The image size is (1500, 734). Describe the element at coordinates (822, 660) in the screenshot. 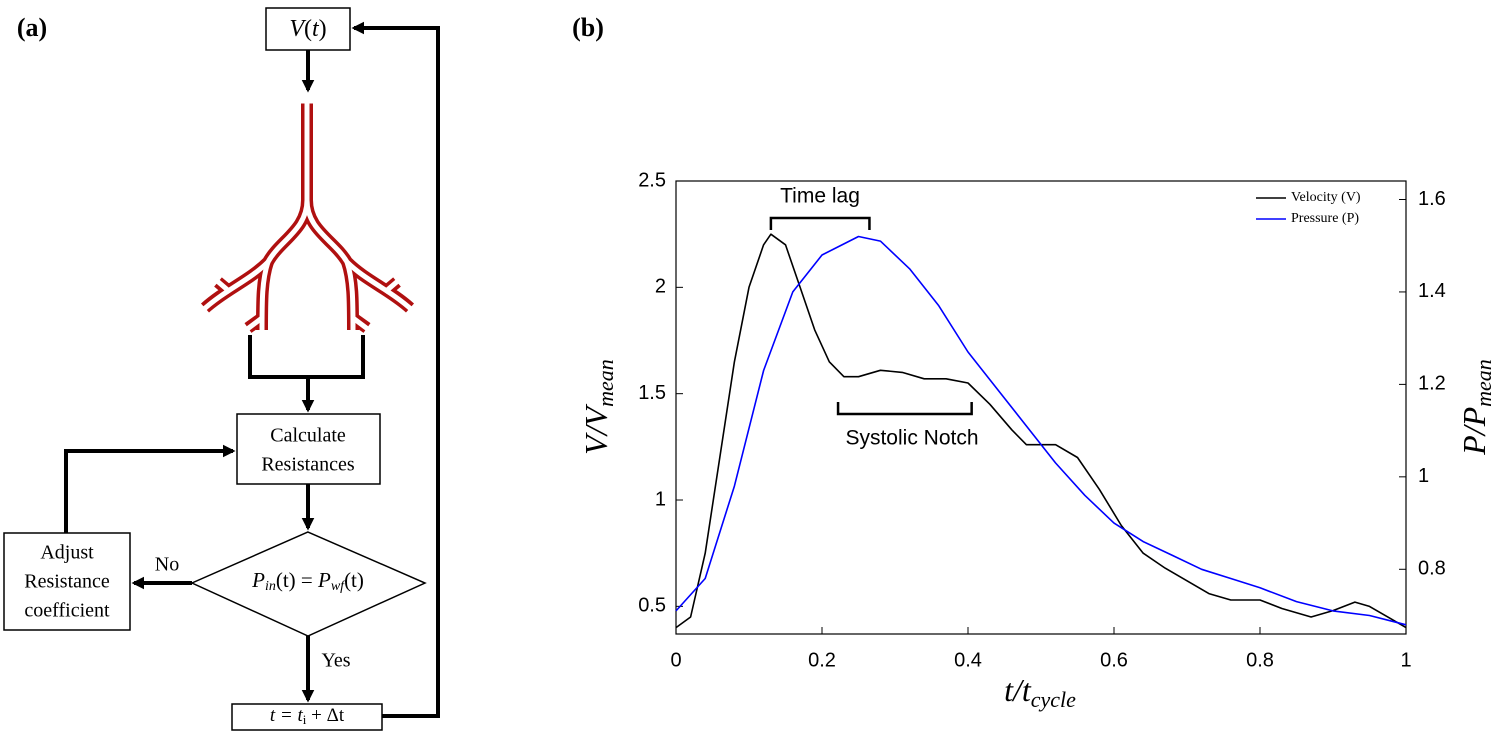

I see `x-tick-label: 0.2` at that location.